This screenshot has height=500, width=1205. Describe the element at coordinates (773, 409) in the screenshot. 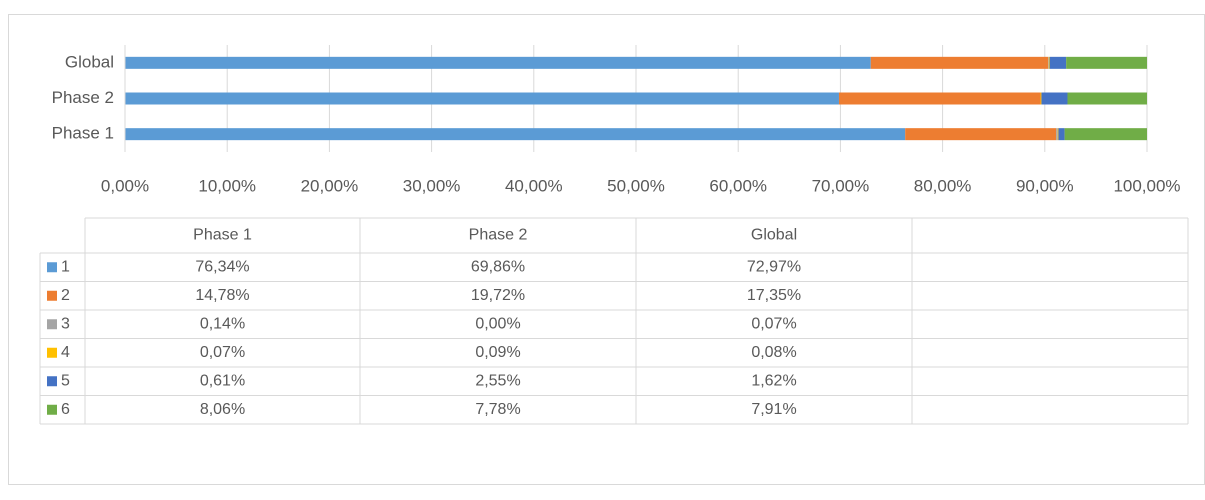

I see `table-value: 7,91%` at that location.